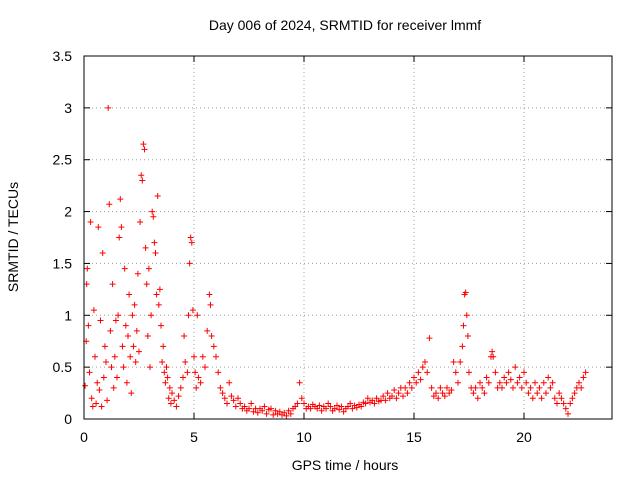 The width and height of the screenshot is (640, 480). What do you see at coordinates (84, 437) in the screenshot?
I see `x-tick-label: 0` at bounding box center [84, 437].